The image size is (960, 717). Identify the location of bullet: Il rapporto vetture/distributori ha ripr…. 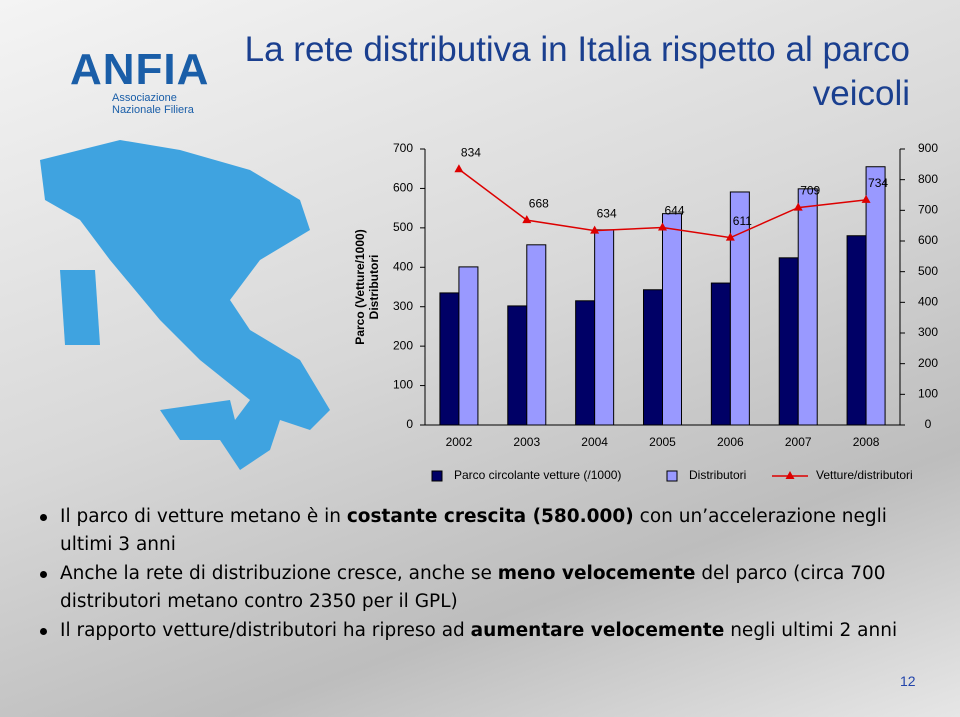
(470, 631).